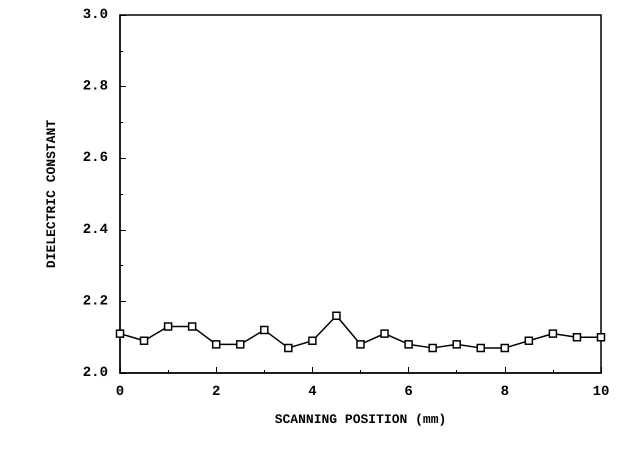 Image resolution: width=623 pixels, height=455 pixels. I want to click on y-tick-label: 3.0, so click(95, 15).